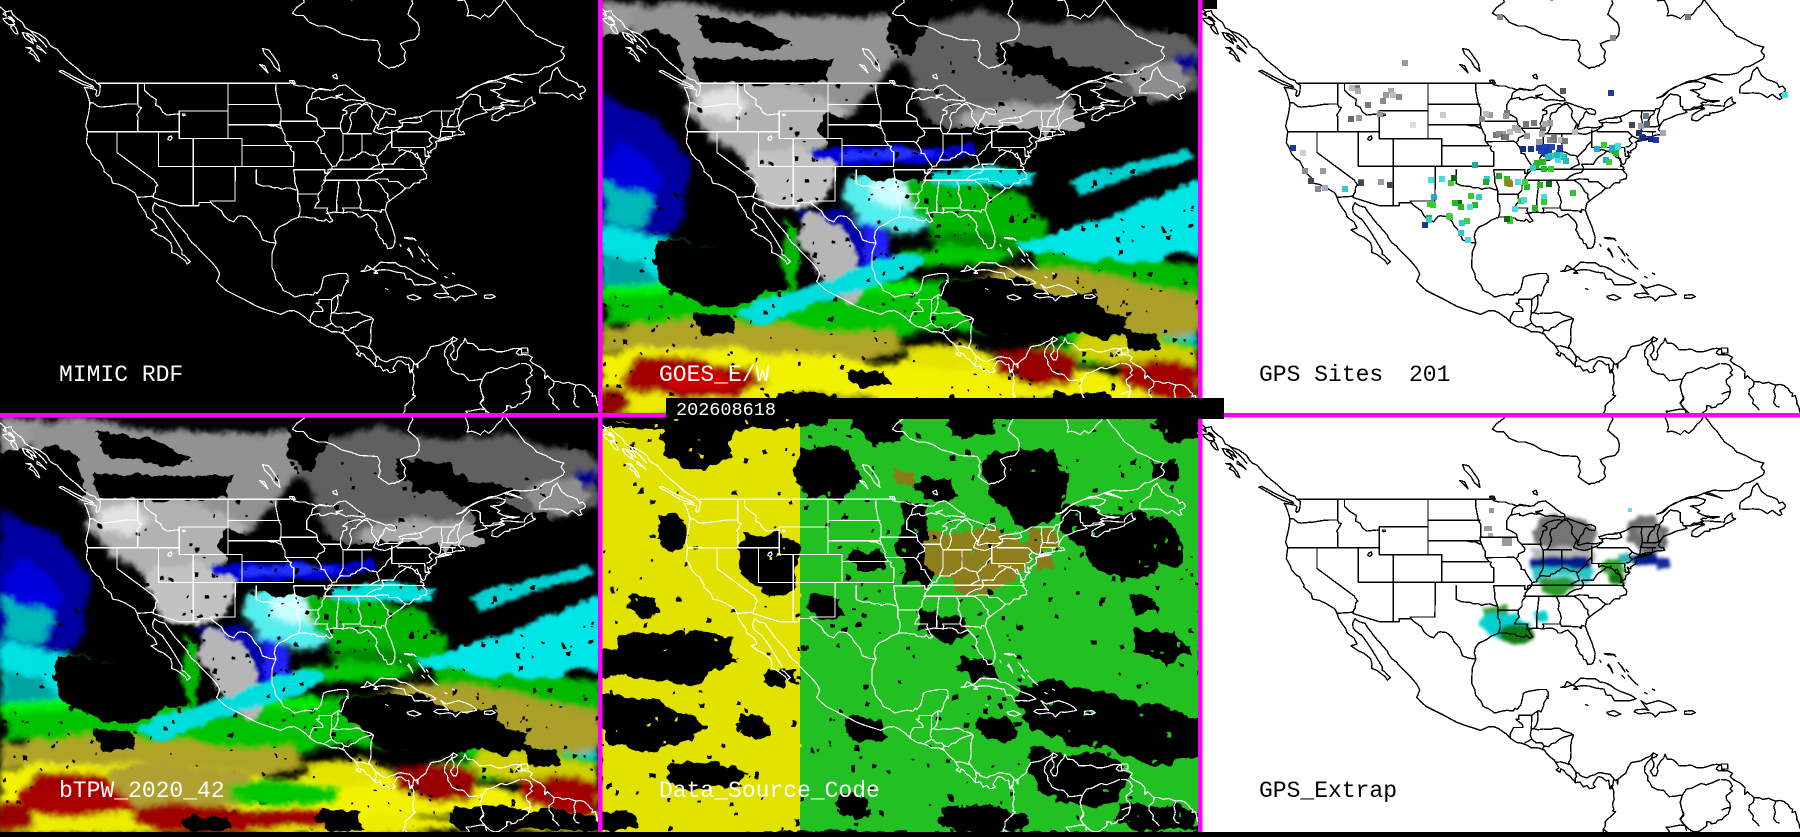 This screenshot has height=837, width=1800. Describe the element at coordinates (121, 375) in the screenshot. I see `svg-text: MIMIC RDF` at that location.